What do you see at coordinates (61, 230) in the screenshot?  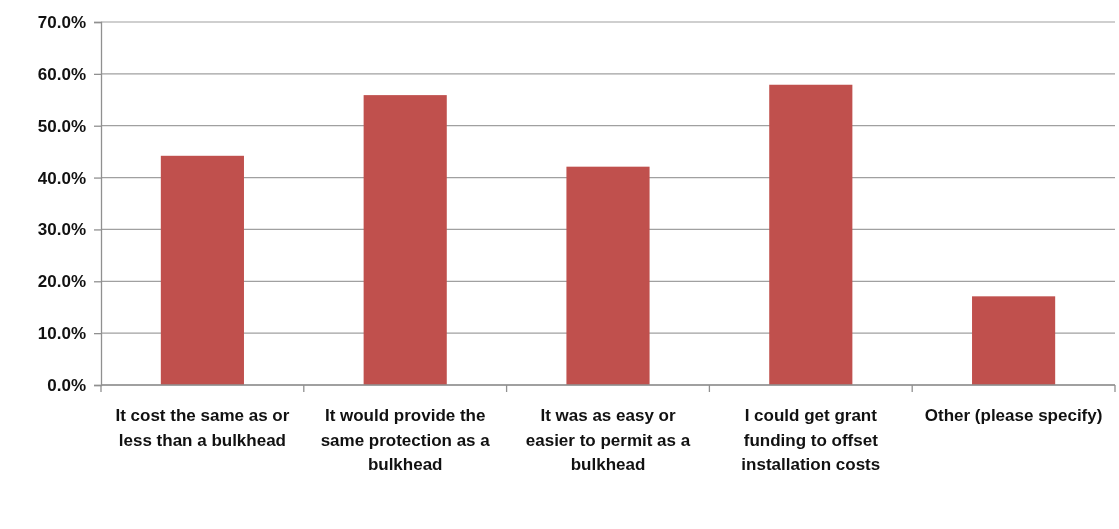 I see `y-tick-label: 30.0%` at bounding box center [61, 230].